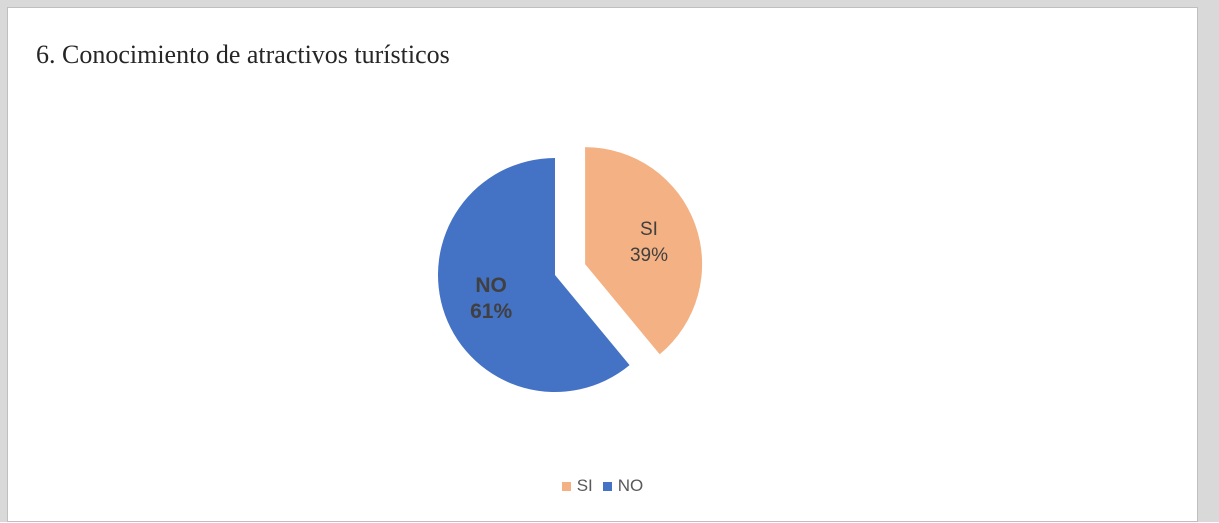  What do you see at coordinates (630, 485) in the screenshot?
I see `legend-label-no: NO` at bounding box center [630, 485].